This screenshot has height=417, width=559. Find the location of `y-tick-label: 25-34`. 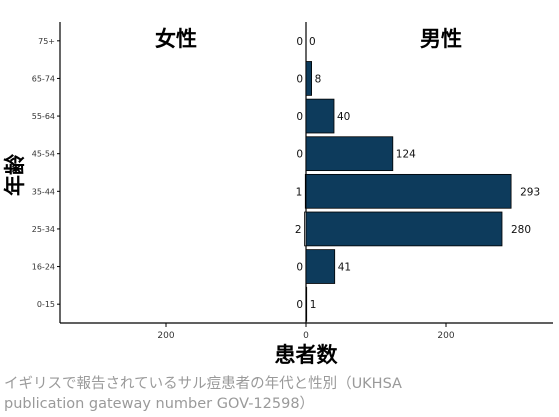

y-tick-label: 25-34 is located at coordinates (43, 229).